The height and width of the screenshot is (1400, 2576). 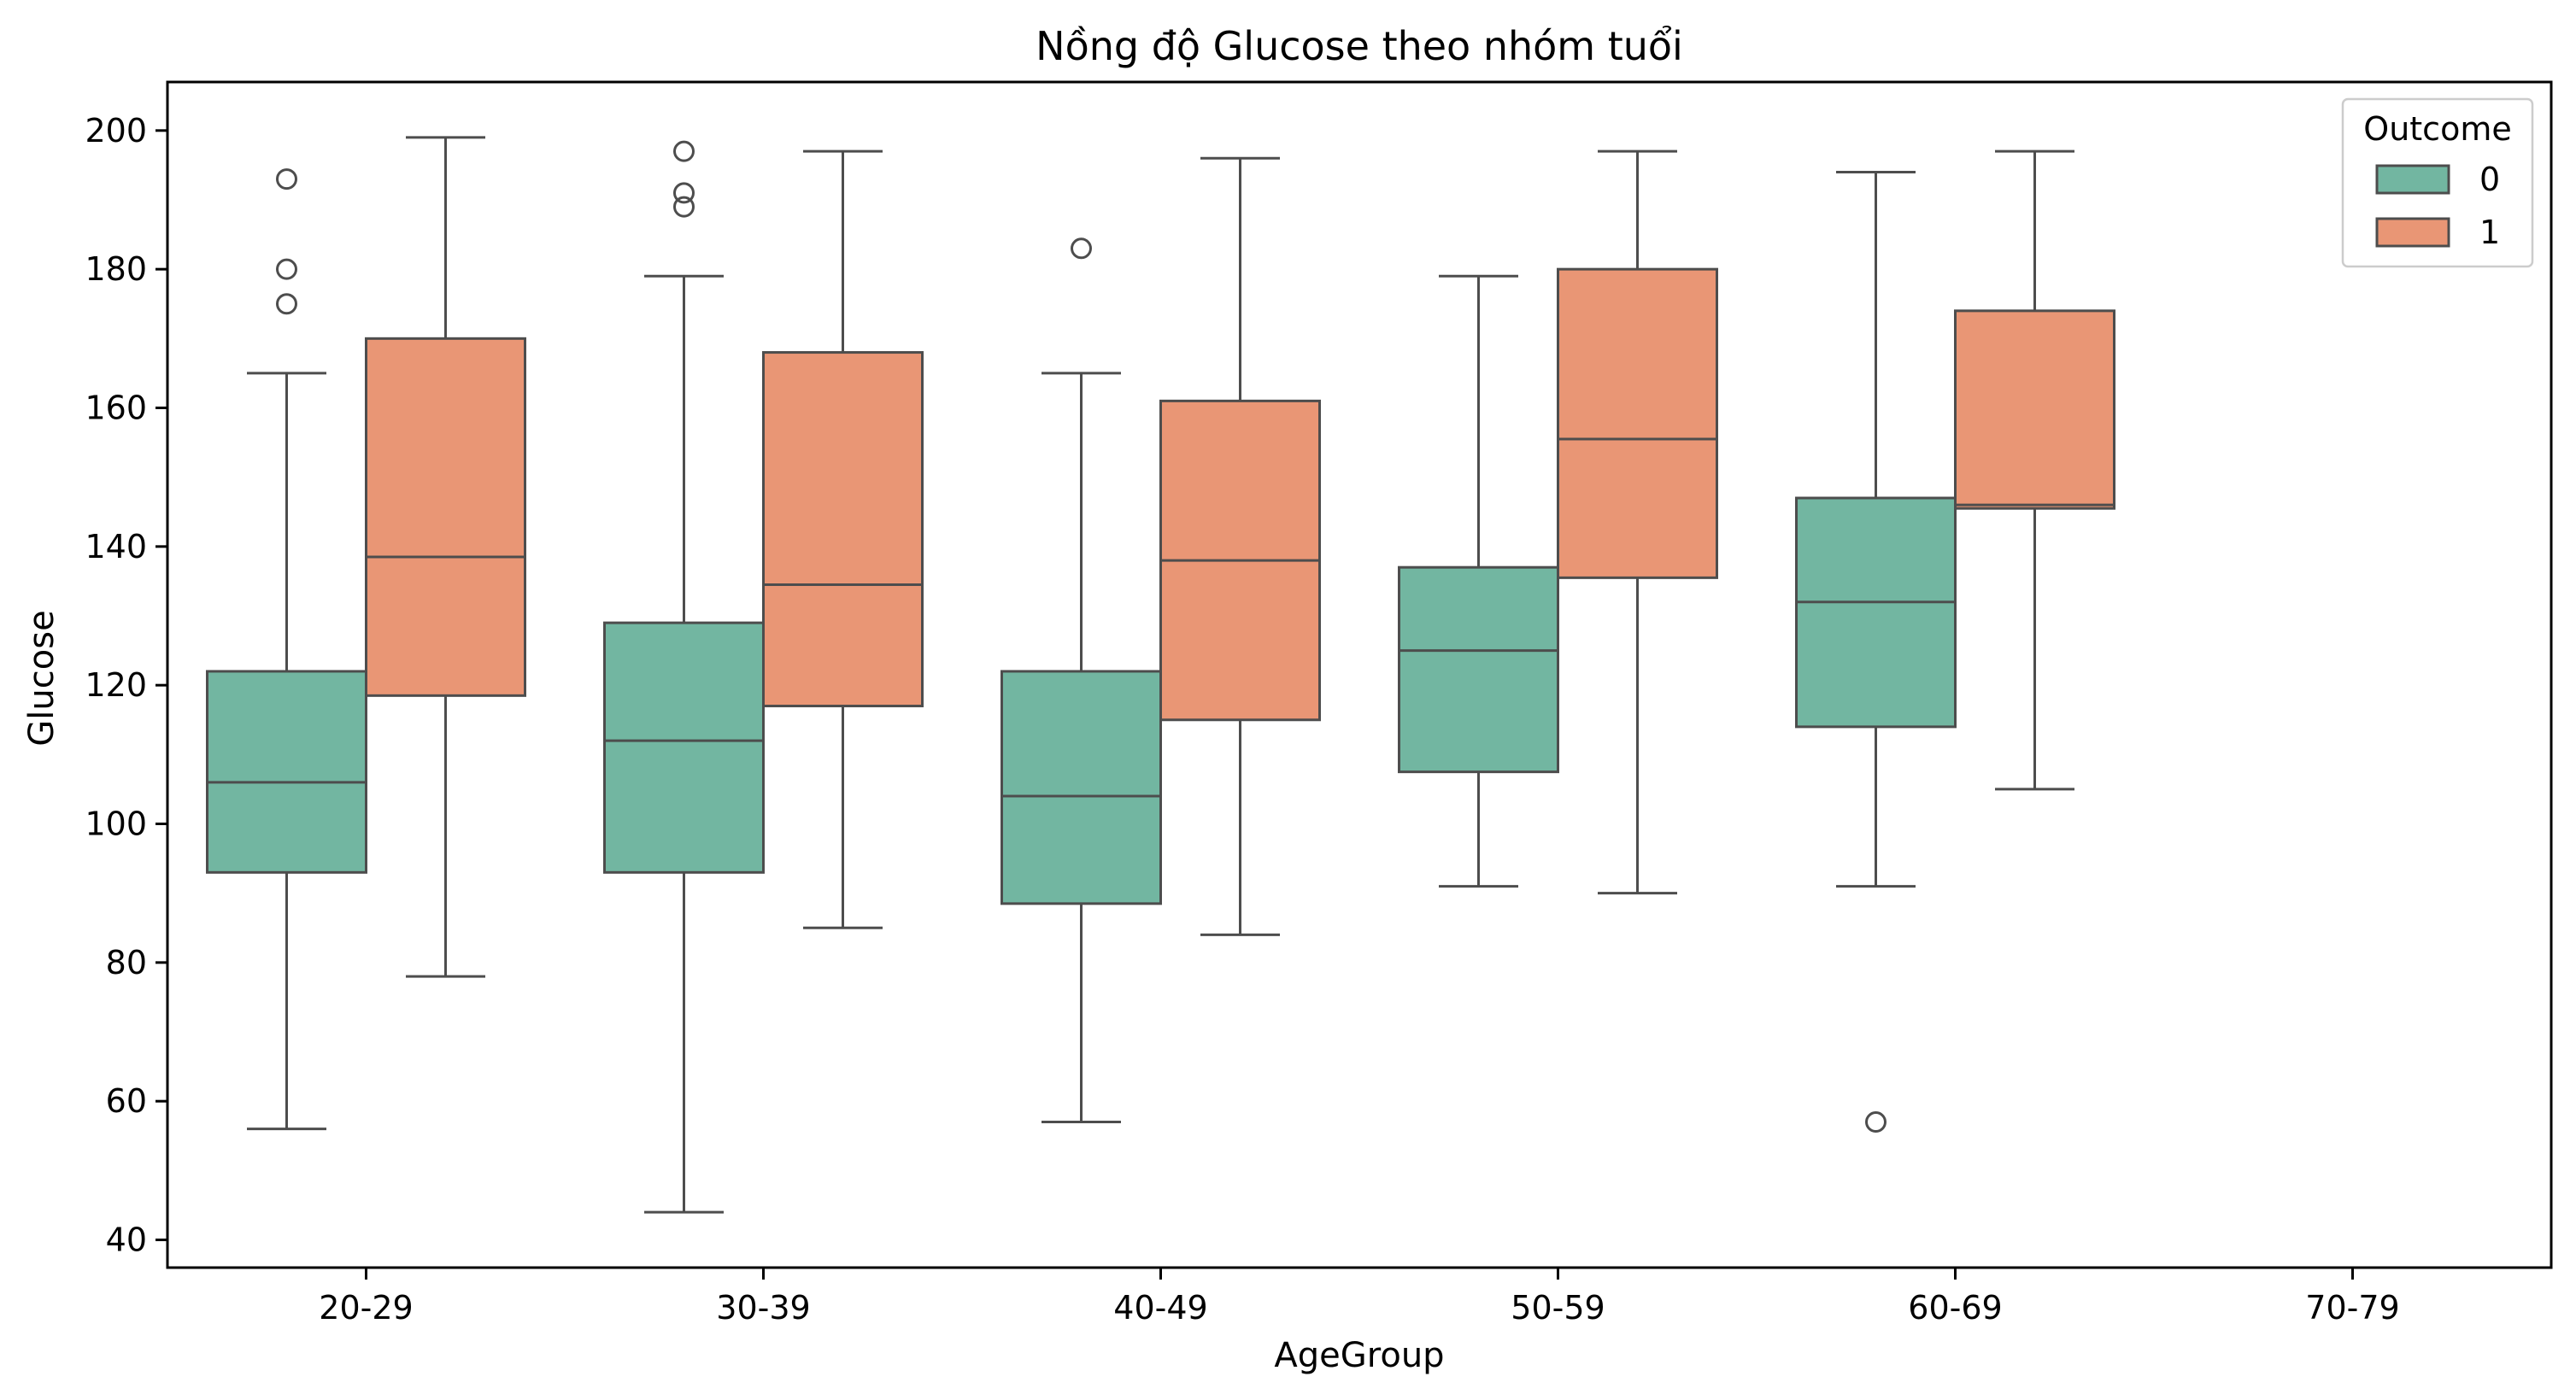 I want to click on y-tick-label: 180, so click(x=116, y=269).